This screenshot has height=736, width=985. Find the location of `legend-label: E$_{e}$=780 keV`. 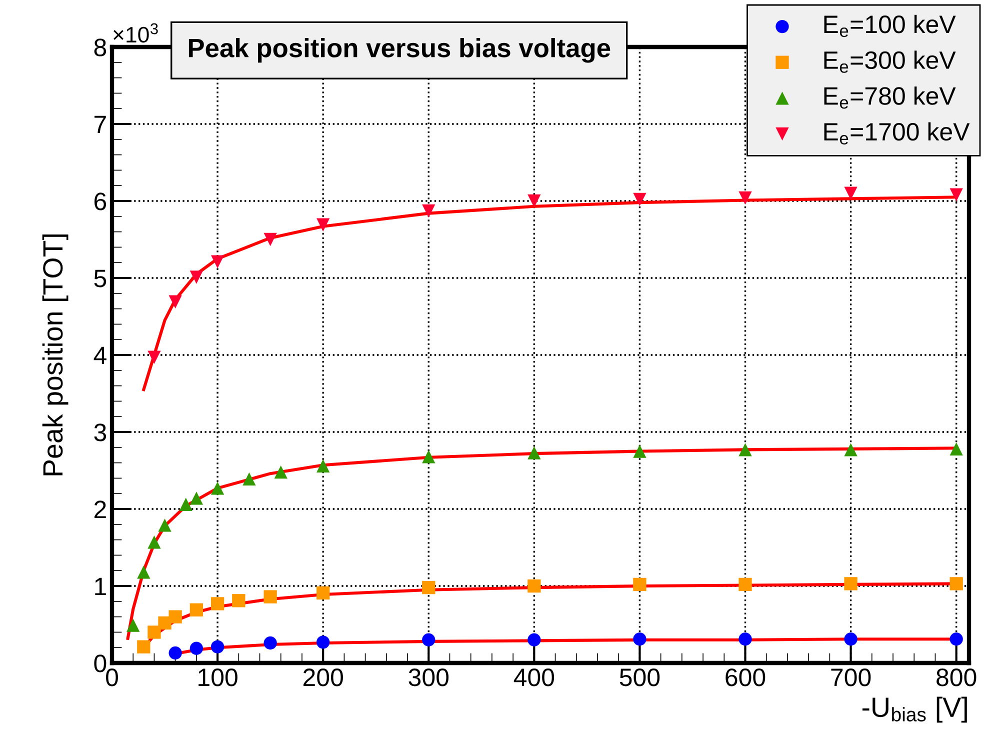

legend-label: E$_{e}$=780 keV is located at coordinates (890, 97).